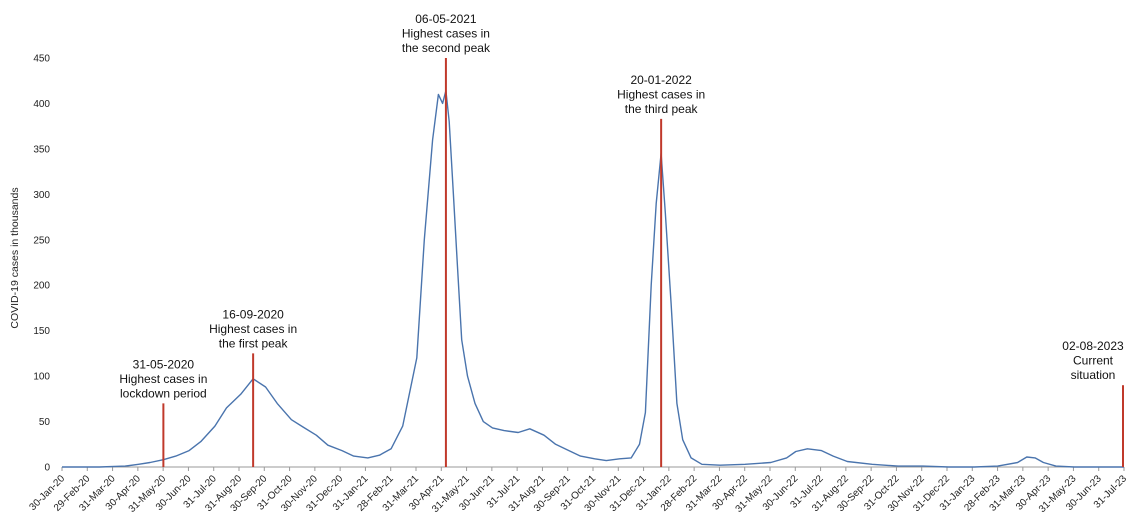 The width and height of the screenshot is (1138, 520). What do you see at coordinates (41, 377) in the screenshot?
I see `y-tick-label: 100` at bounding box center [41, 377].